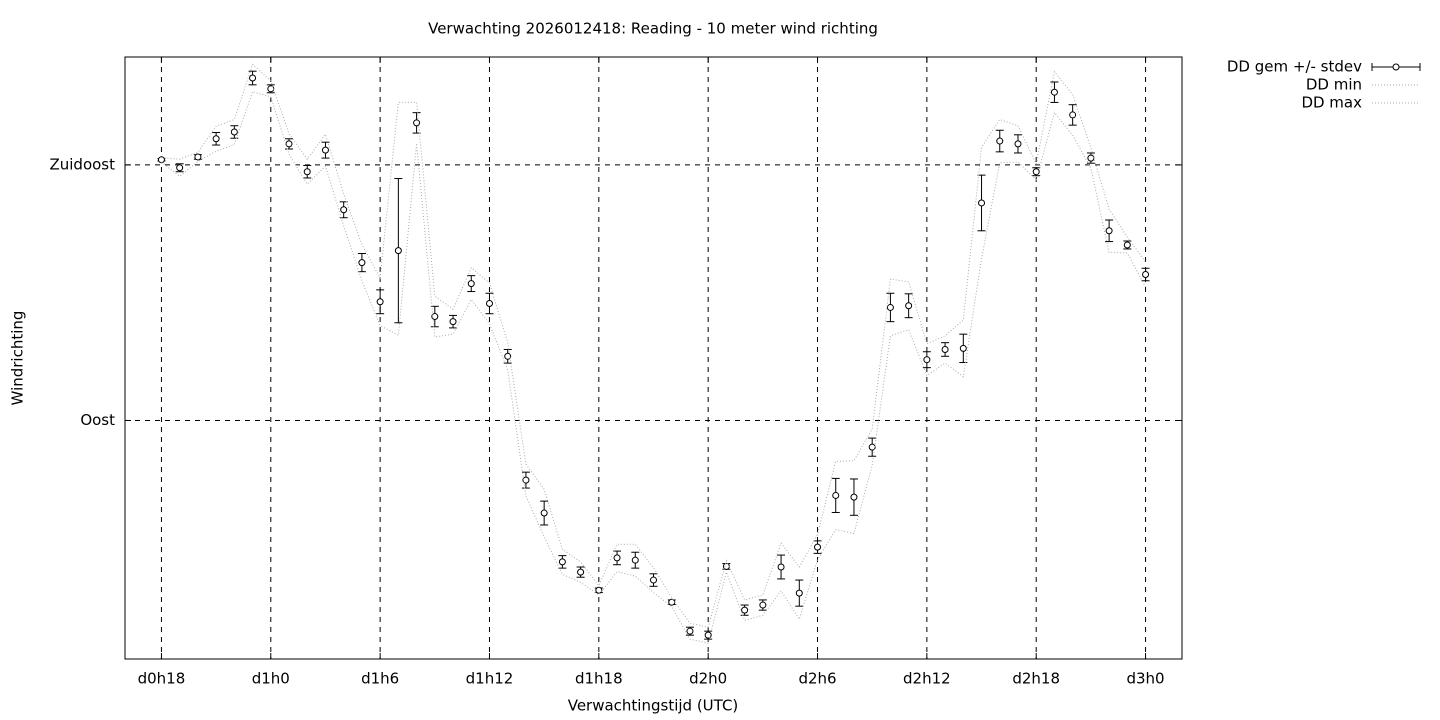  What do you see at coordinates (817, 679) in the screenshot?
I see `x-tick-label: d2h6` at bounding box center [817, 679].